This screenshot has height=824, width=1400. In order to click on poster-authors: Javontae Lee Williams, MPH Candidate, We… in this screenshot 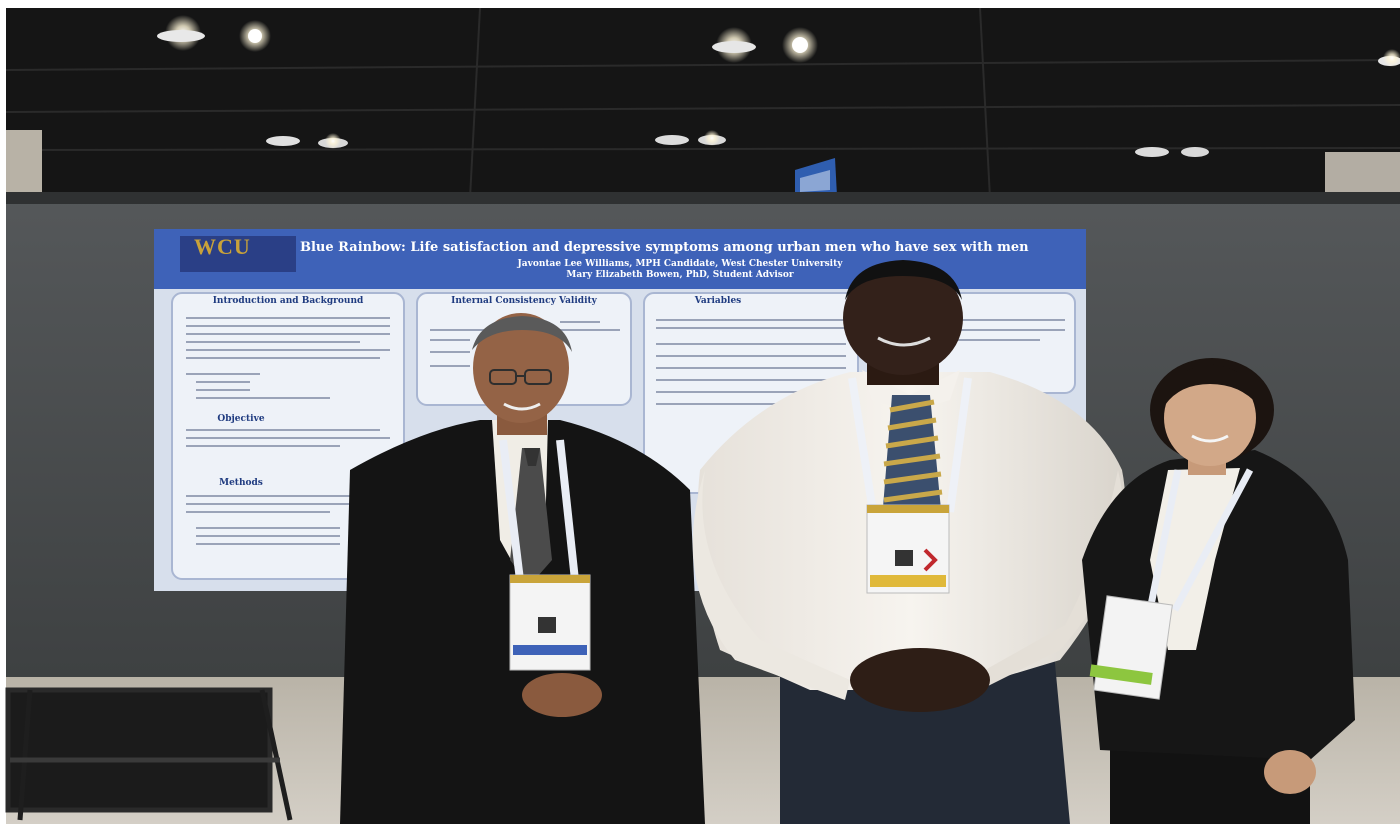, I will do `click(680, 270)`.